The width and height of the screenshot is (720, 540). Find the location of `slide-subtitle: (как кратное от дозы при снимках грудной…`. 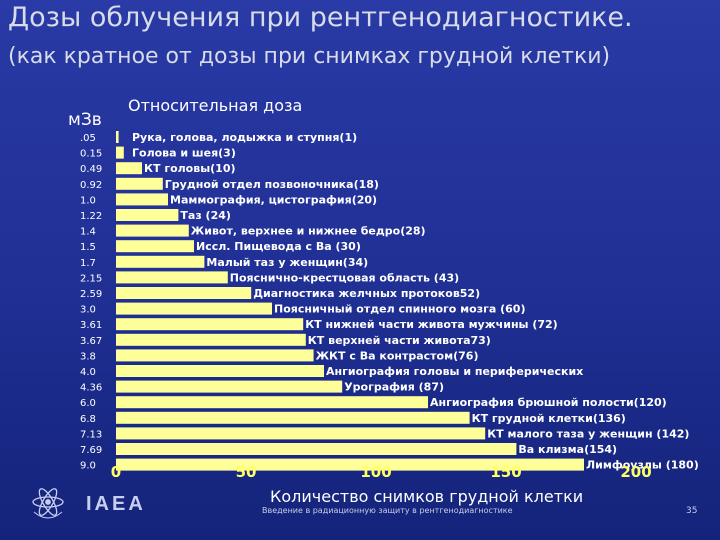

slide-subtitle: (как кратное от дозы при снимках грудной… is located at coordinates (309, 56).